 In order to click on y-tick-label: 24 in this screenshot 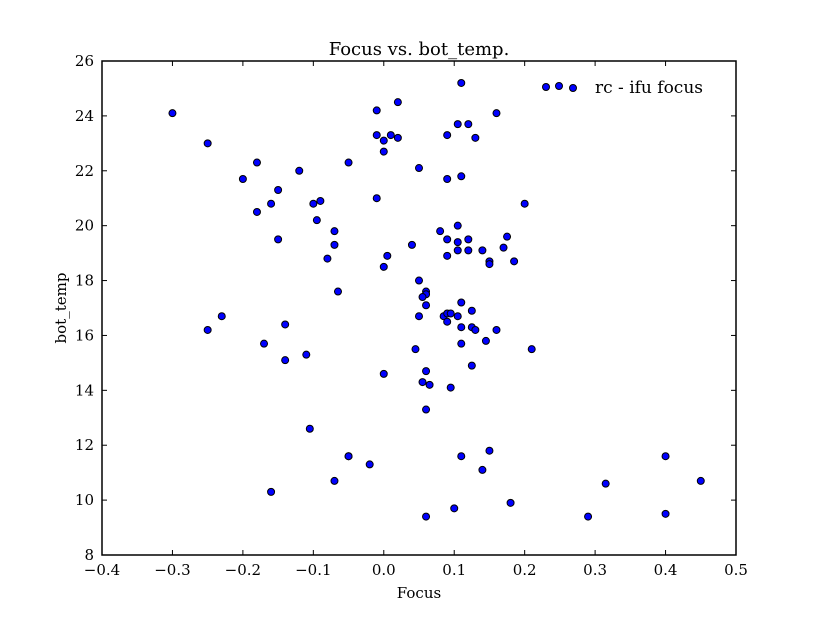, I will do `click(84, 116)`.